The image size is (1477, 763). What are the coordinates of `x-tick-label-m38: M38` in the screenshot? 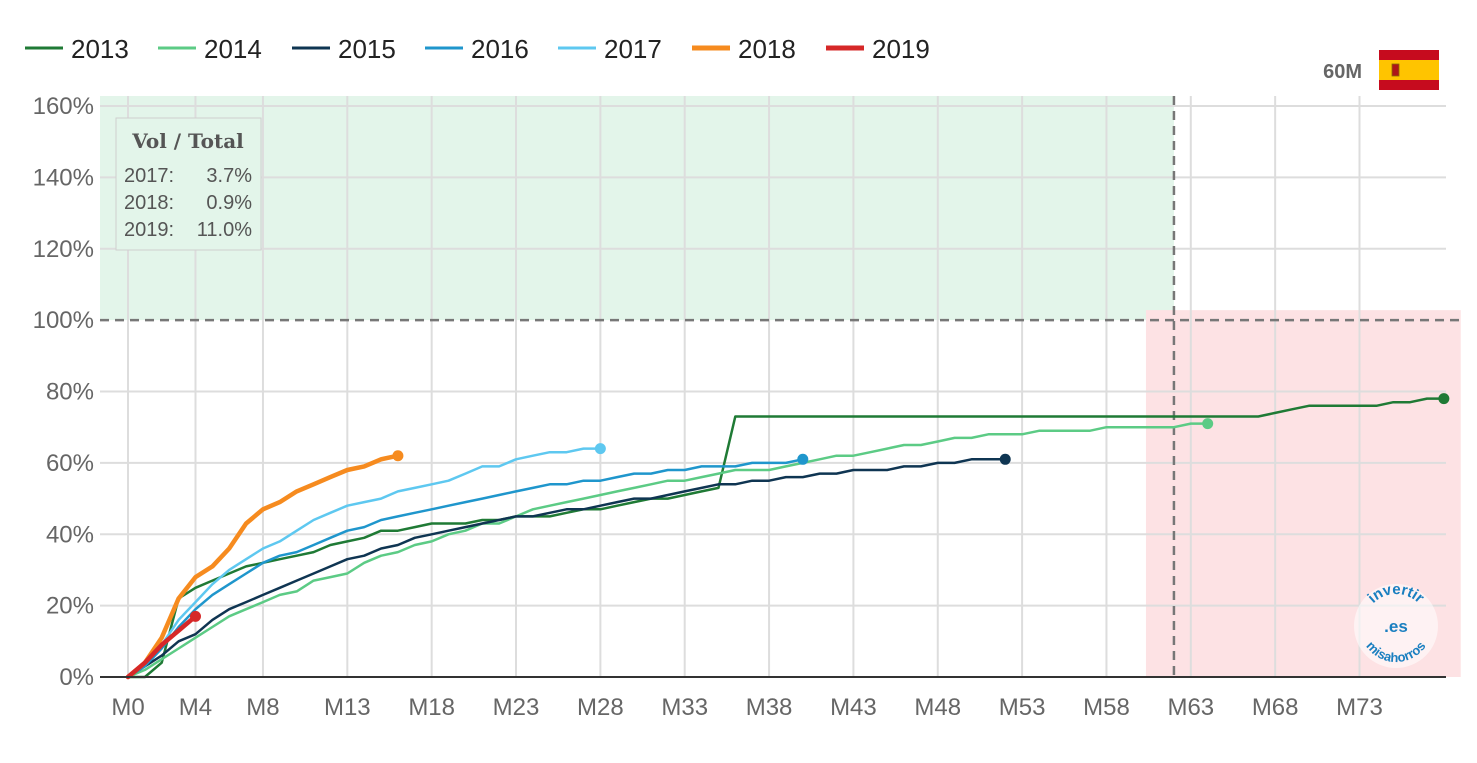 It's located at (769, 707).